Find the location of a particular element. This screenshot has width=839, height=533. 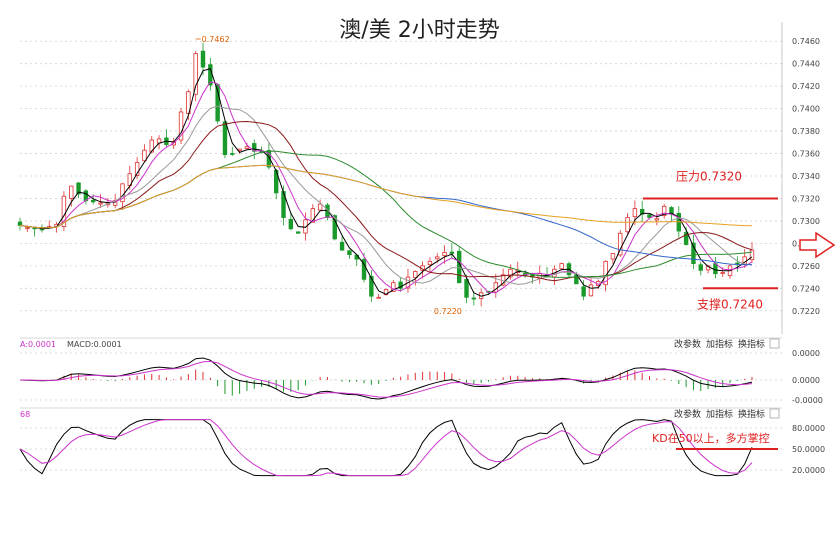

y-tick-label: 0.7460 is located at coordinates (806, 41).